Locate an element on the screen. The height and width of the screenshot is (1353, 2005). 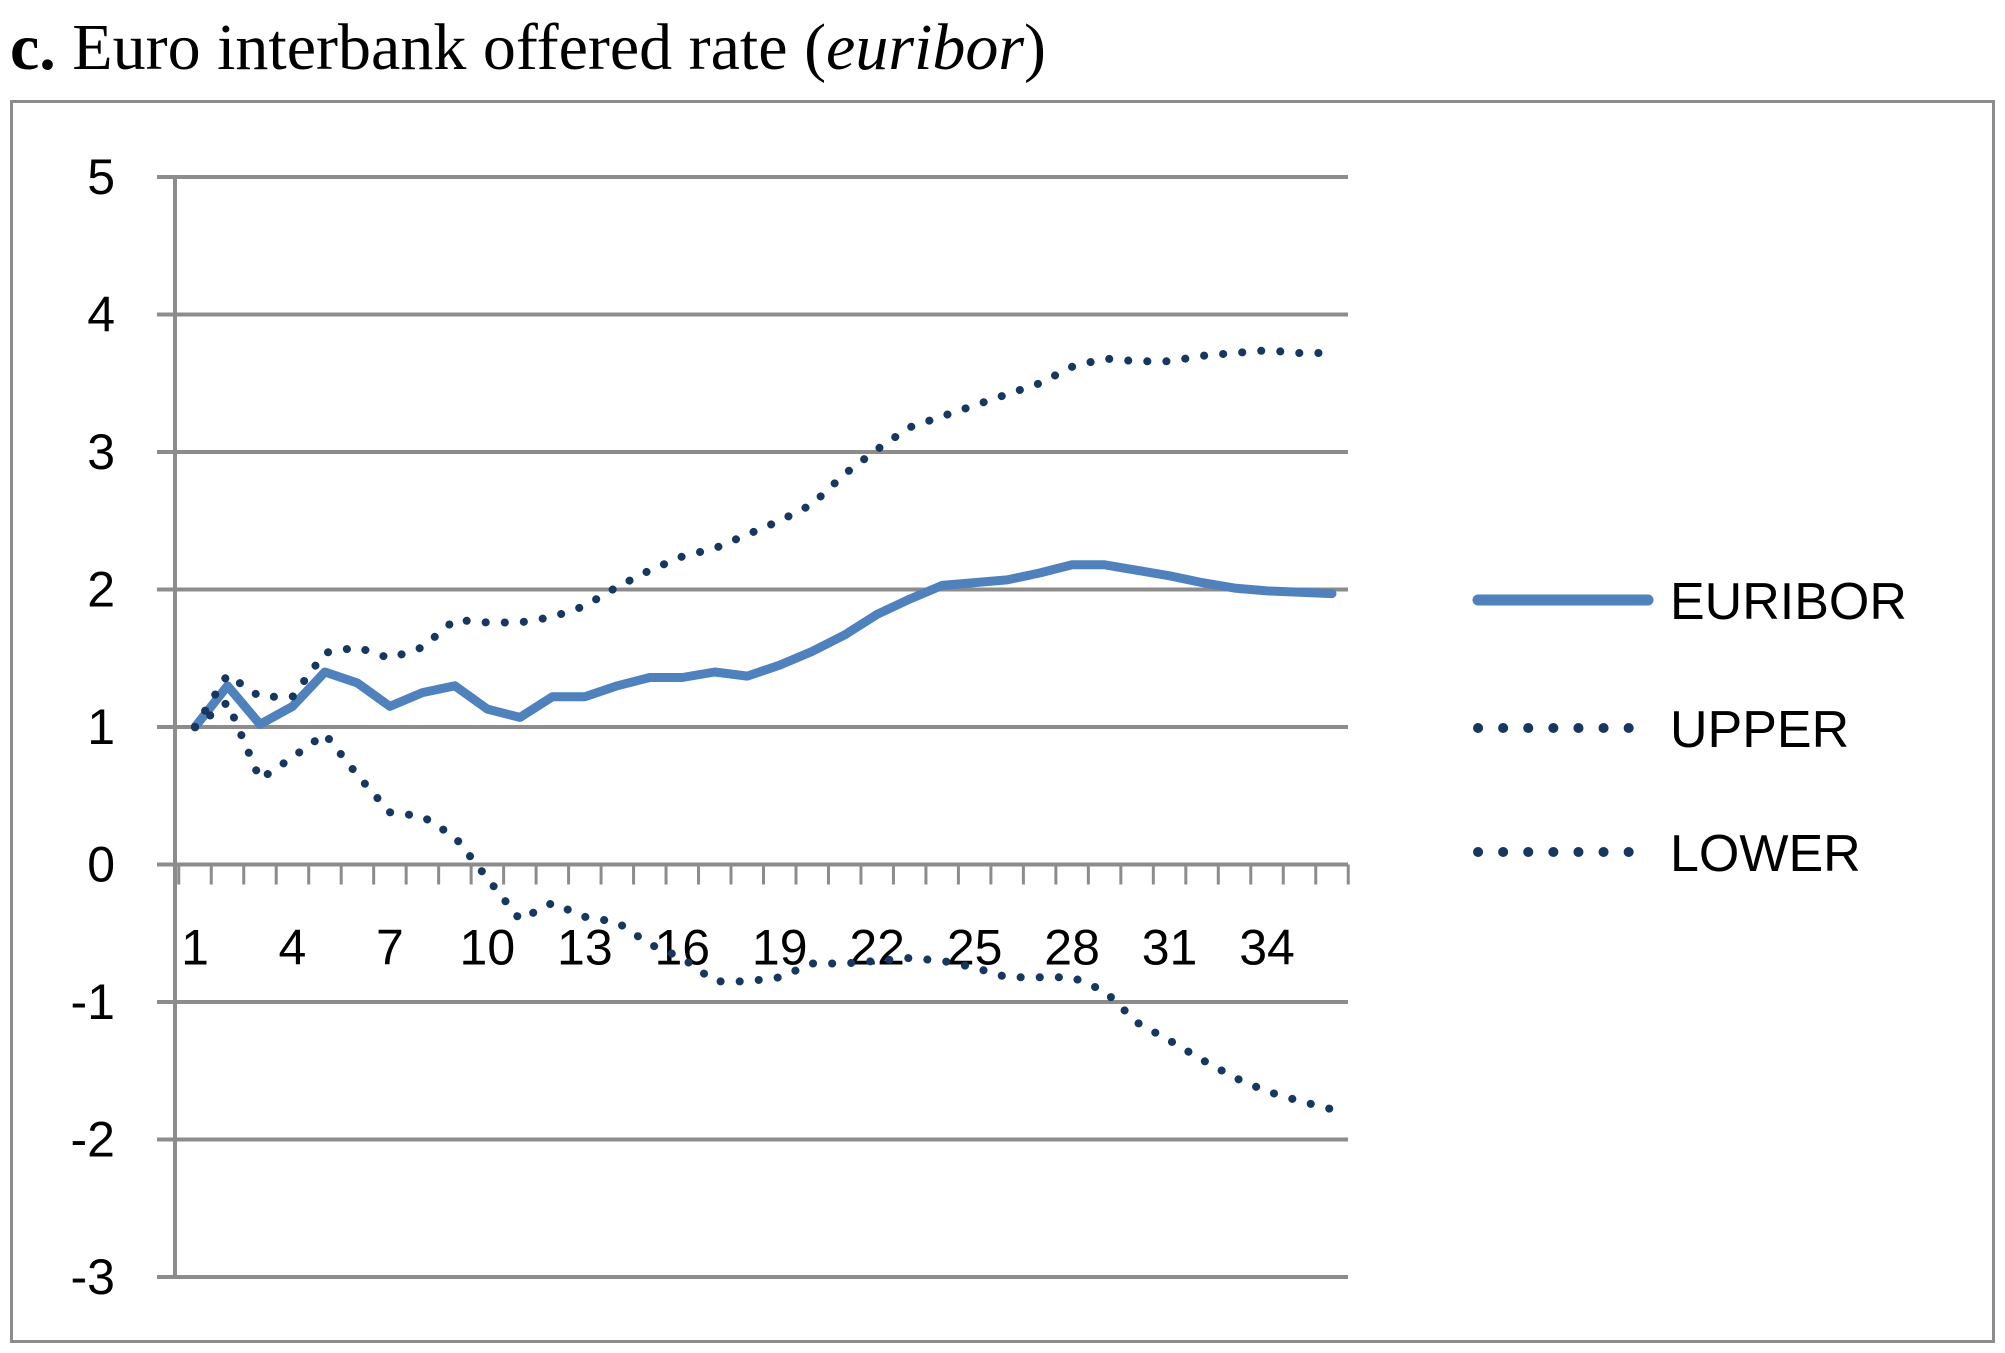
y-tick-label: 5 is located at coordinates (101, 177).